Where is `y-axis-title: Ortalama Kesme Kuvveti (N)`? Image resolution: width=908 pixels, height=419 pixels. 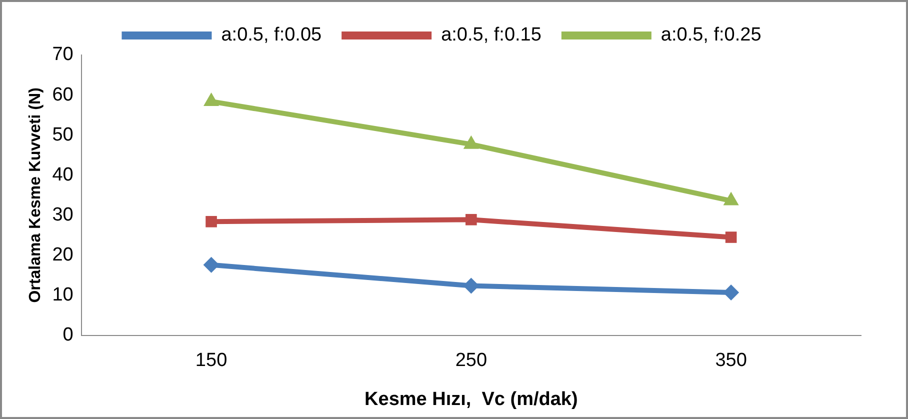
y-axis-title: Ortalama Kesme Kuvveti (N) is located at coordinates (35, 195).